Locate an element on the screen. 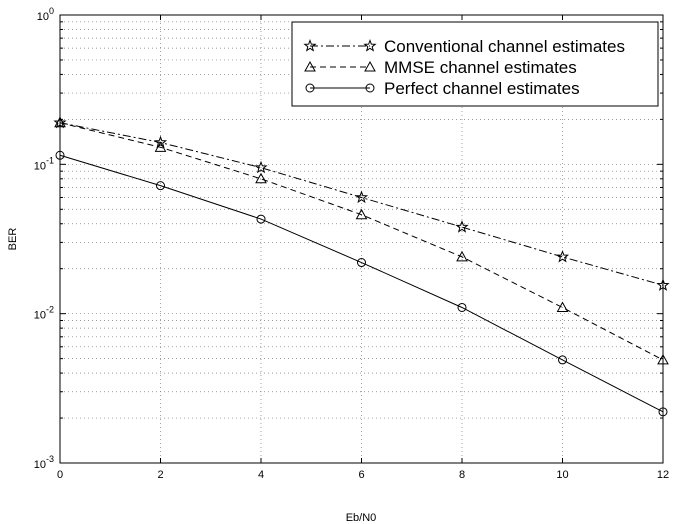 The height and width of the screenshot is (524, 683). legend-box is located at coordinates (475, 64).